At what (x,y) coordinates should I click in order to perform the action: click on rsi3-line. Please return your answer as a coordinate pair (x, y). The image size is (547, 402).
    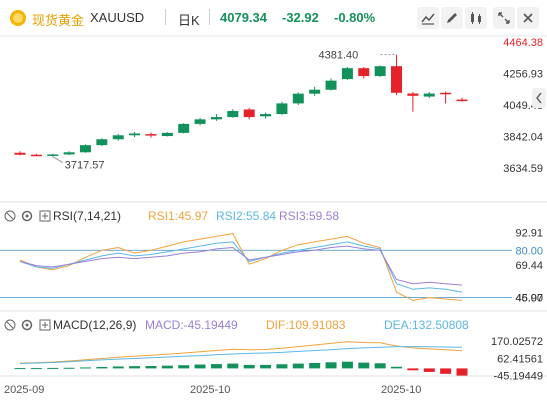
    Looking at the image, I should click on (241, 265).